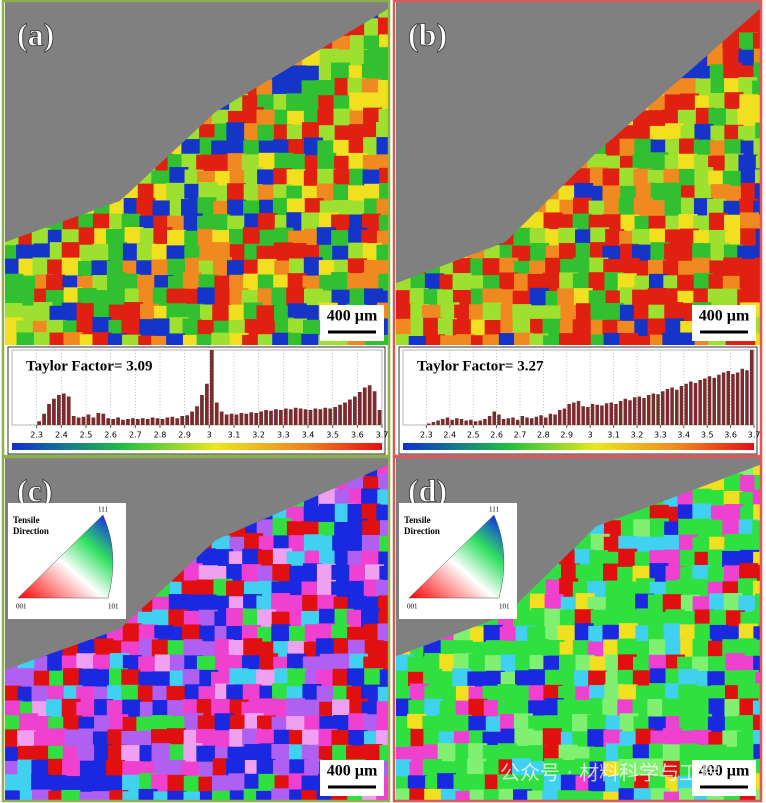 The height and width of the screenshot is (803, 766). I want to click on x-tick-label: 3.6, so click(357, 435).